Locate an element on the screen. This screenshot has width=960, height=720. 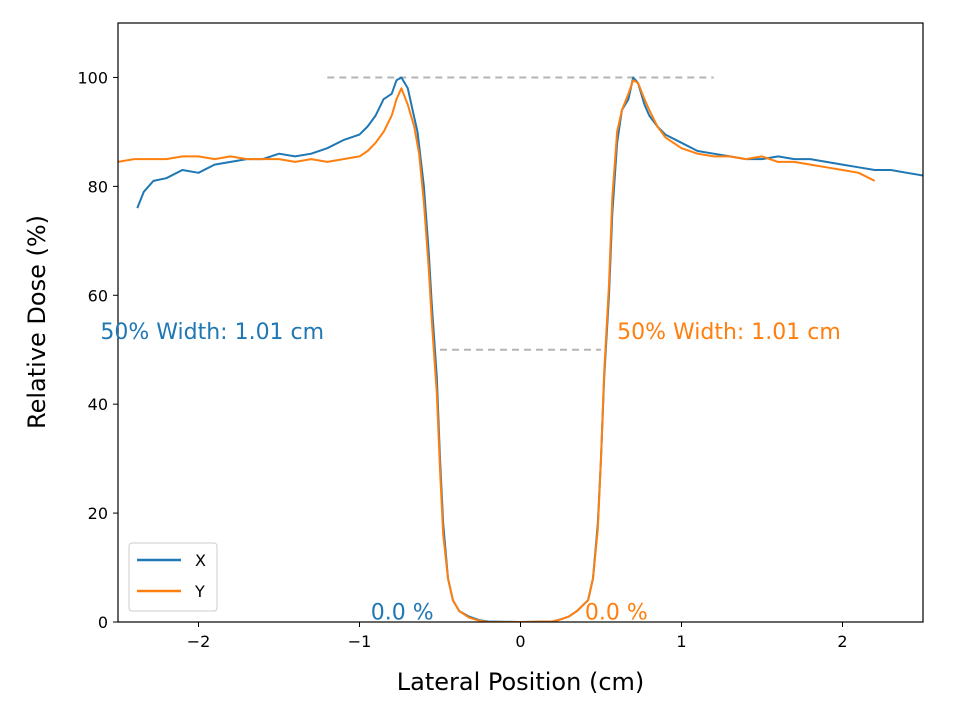
y-tick-label: 40 is located at coordinates (98, 404).